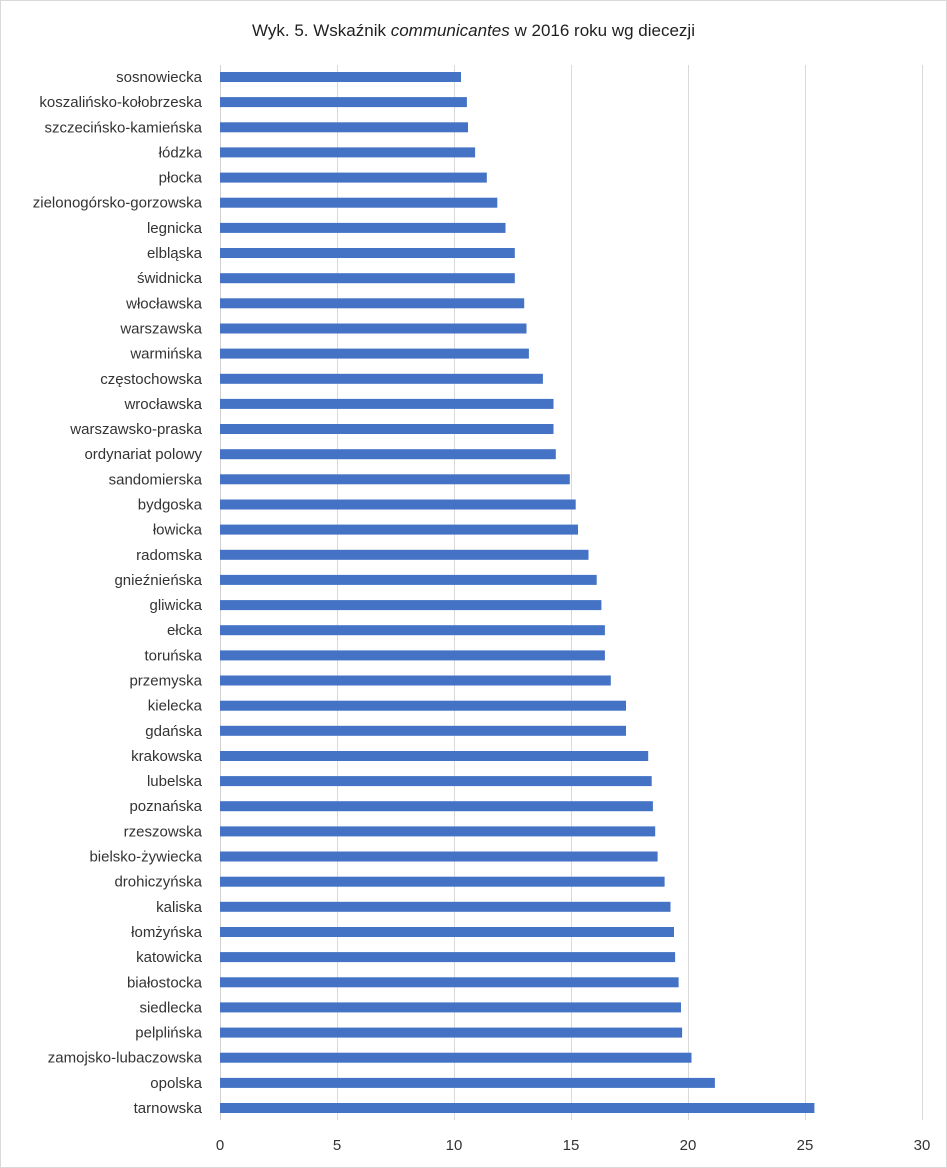 This screenshot has width=947, height=1168. I want to click on category-label: gliwicka, so click(175, 605).